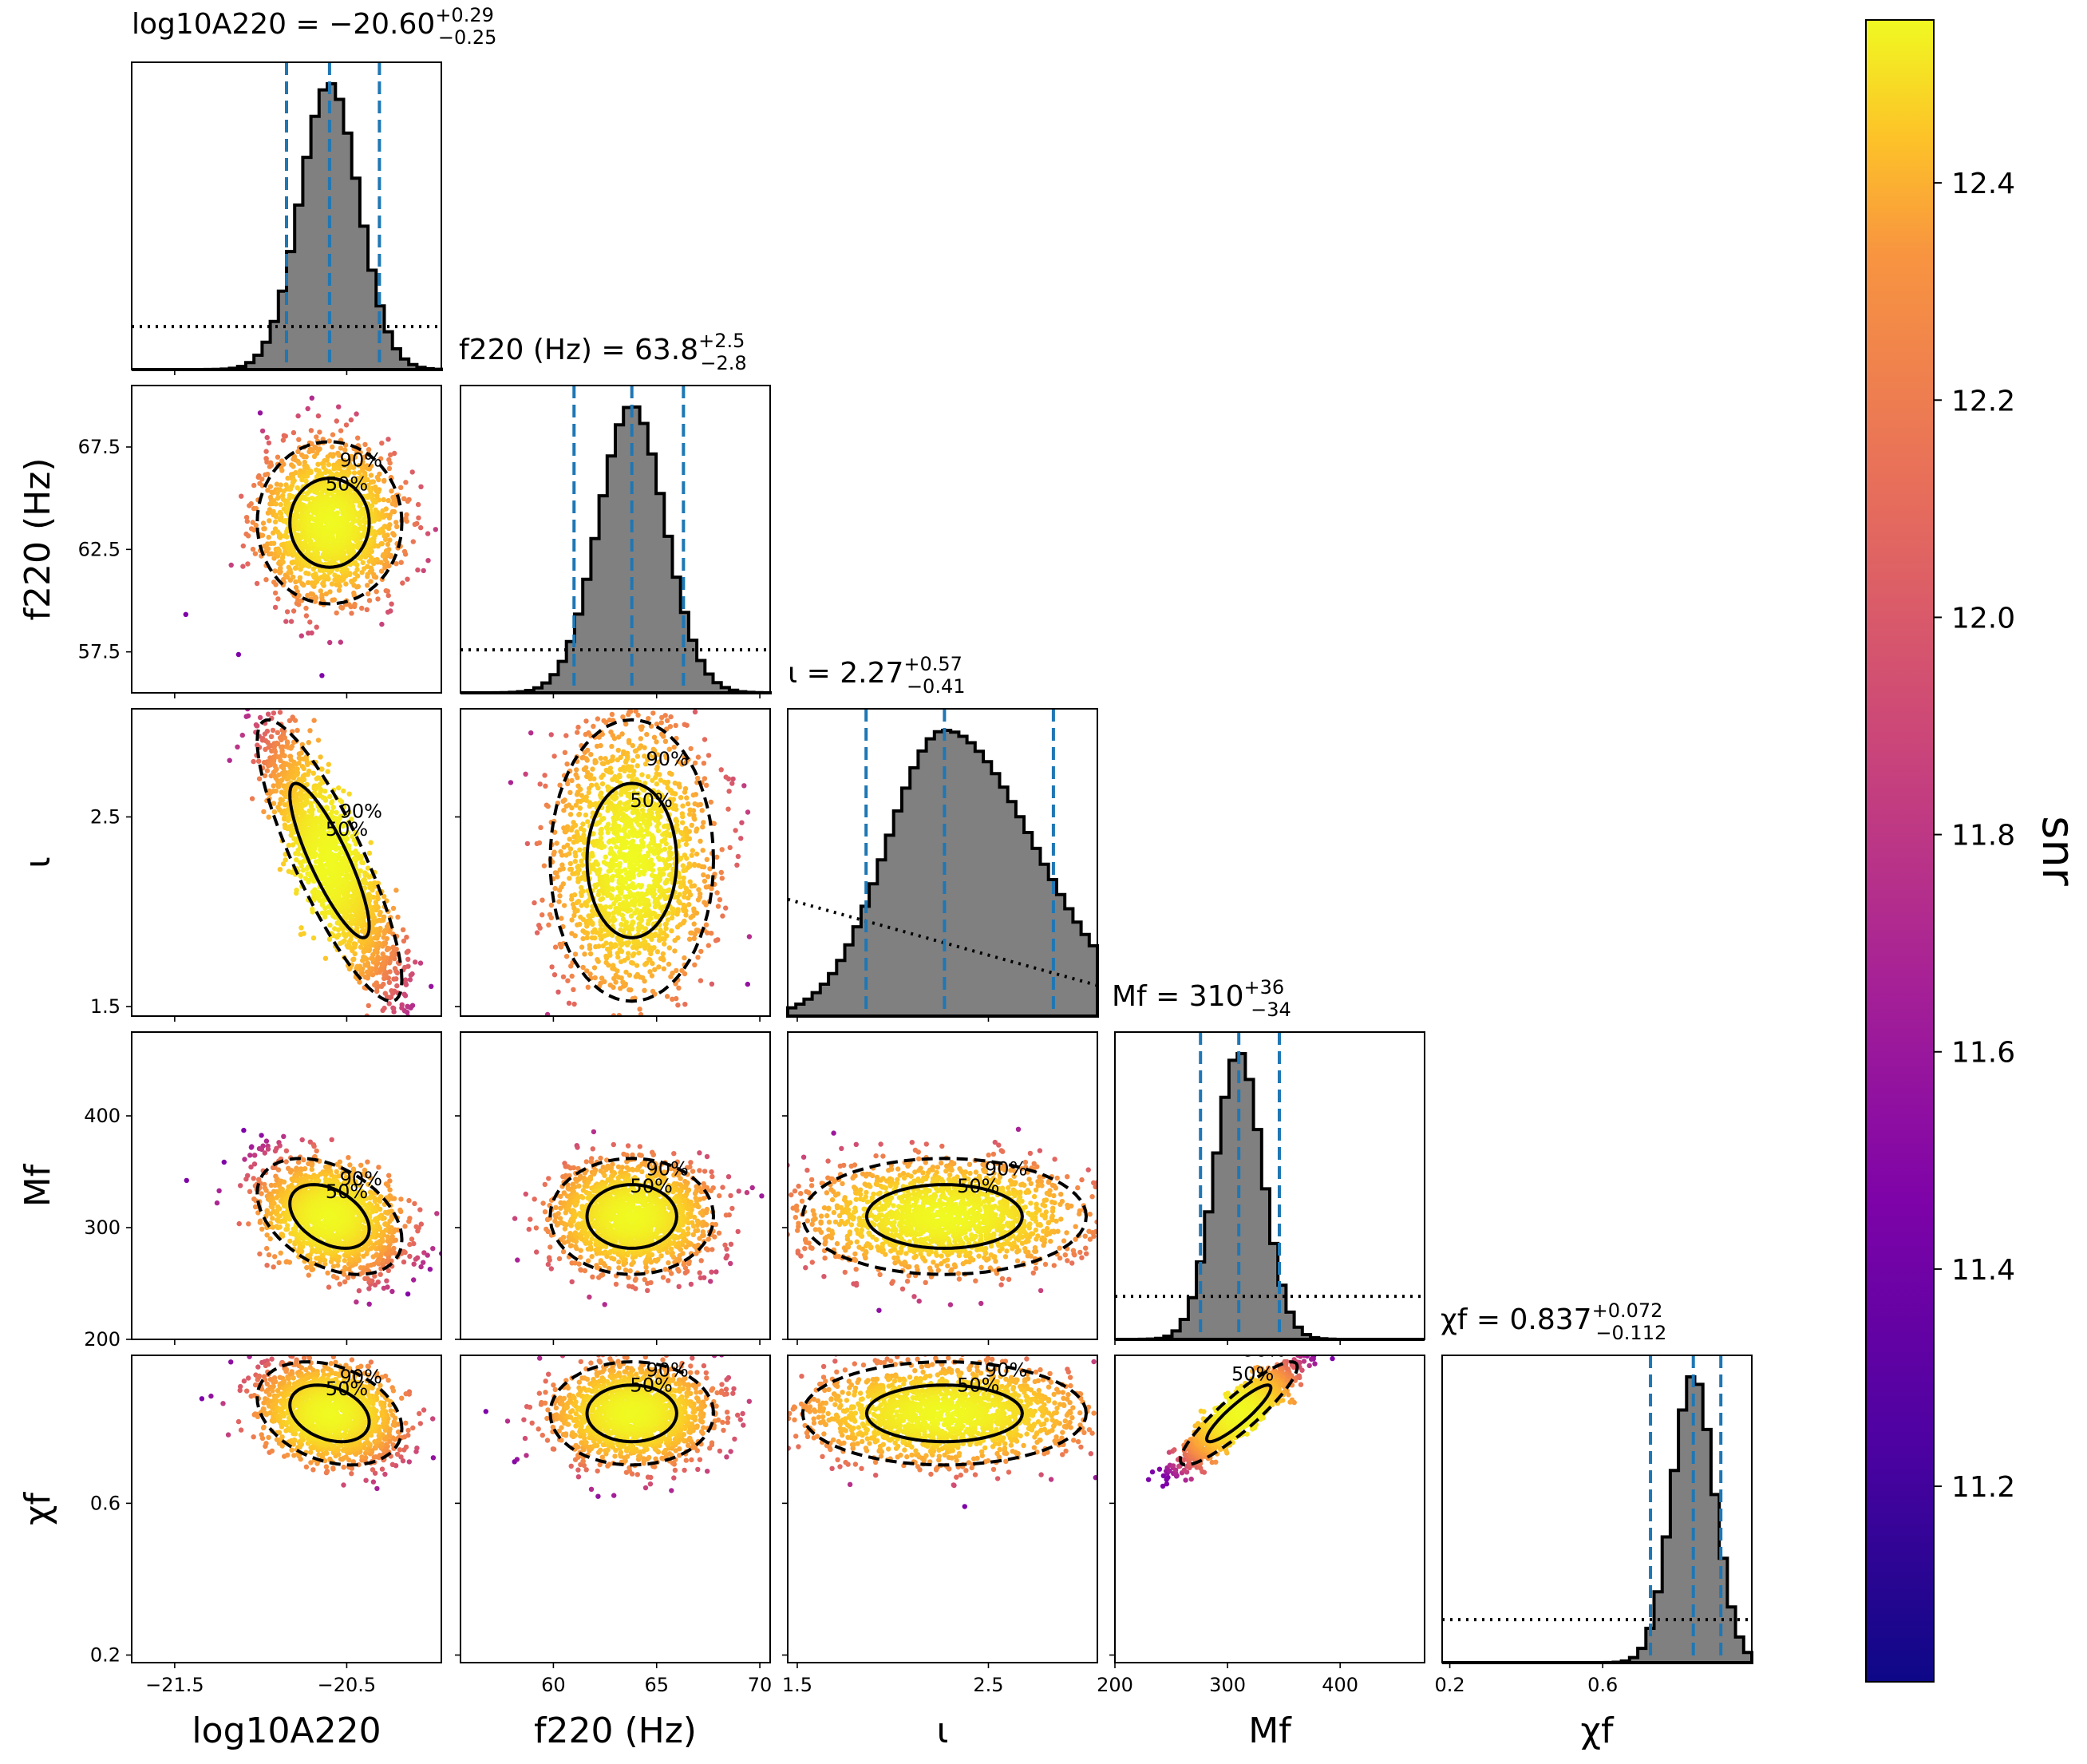 The height and width of the screenshot is (1764, 2087). Describe the element at coordinates (347, 485) in the screenshot. I see `contour-label-50: 50%` at that location.